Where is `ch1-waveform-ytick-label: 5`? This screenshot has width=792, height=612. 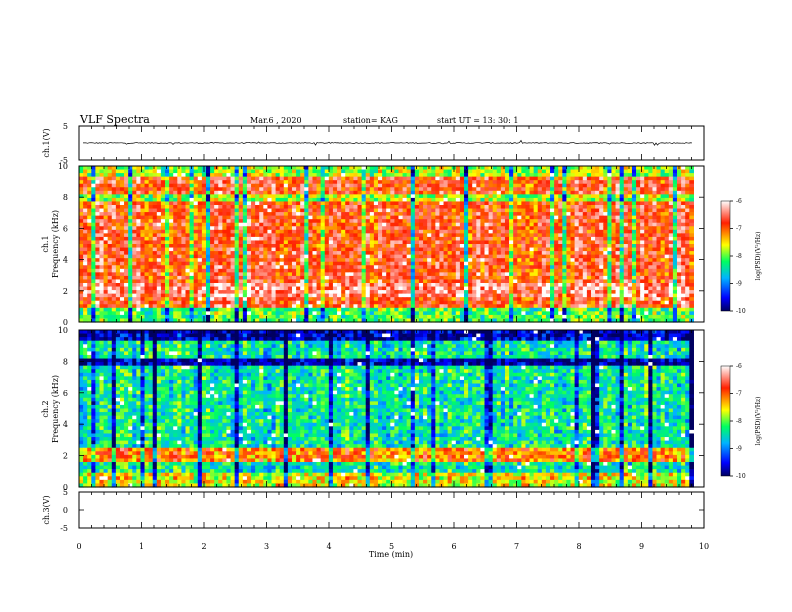 ch1-waveform-ytick-label: 5 is located at coordinates (65, 126).